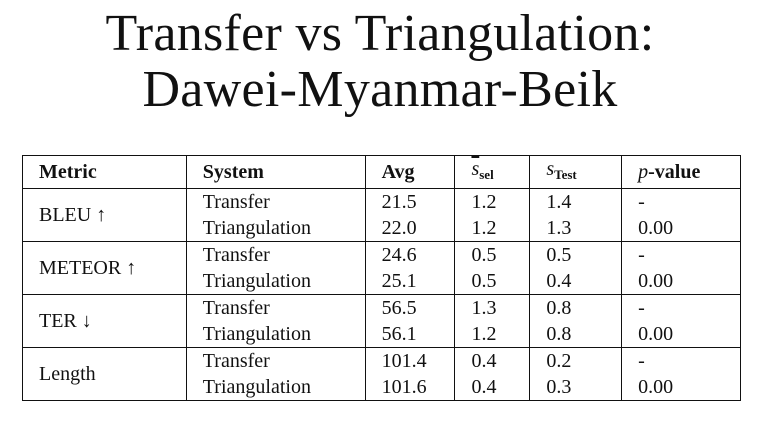 The image size is (760, 423). What do you see at coordinates (104, 268) in the screenshot?
I see `metric-label: METEOR ↑` at bounding box center [104, 268].